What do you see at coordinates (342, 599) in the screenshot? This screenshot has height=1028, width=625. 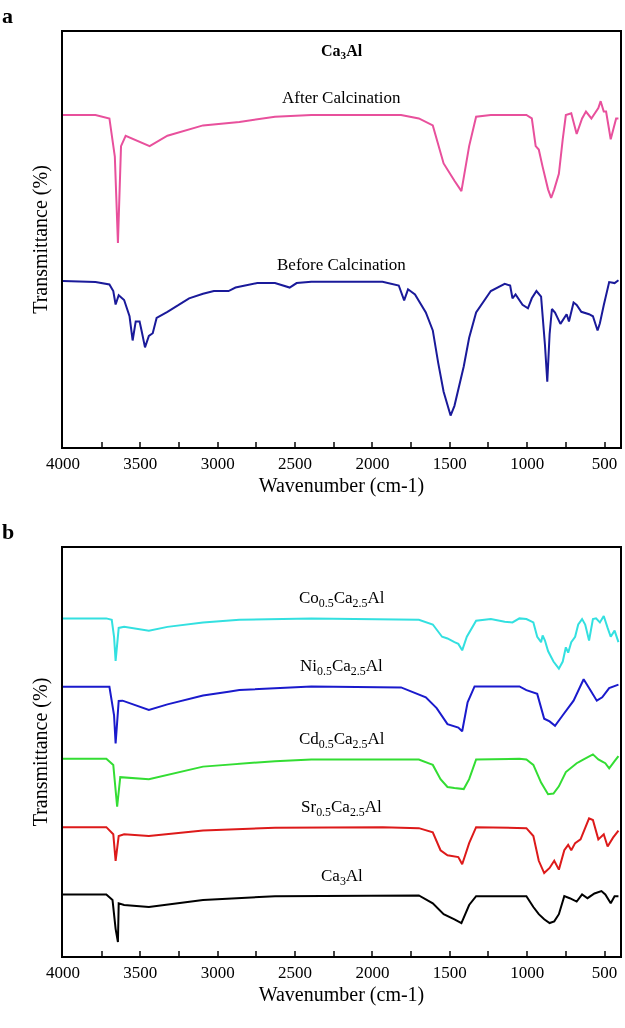 I see `series-label: Co$_{0.5}$Ca$_{2.5}$Al` at bounding box center [342, 599].